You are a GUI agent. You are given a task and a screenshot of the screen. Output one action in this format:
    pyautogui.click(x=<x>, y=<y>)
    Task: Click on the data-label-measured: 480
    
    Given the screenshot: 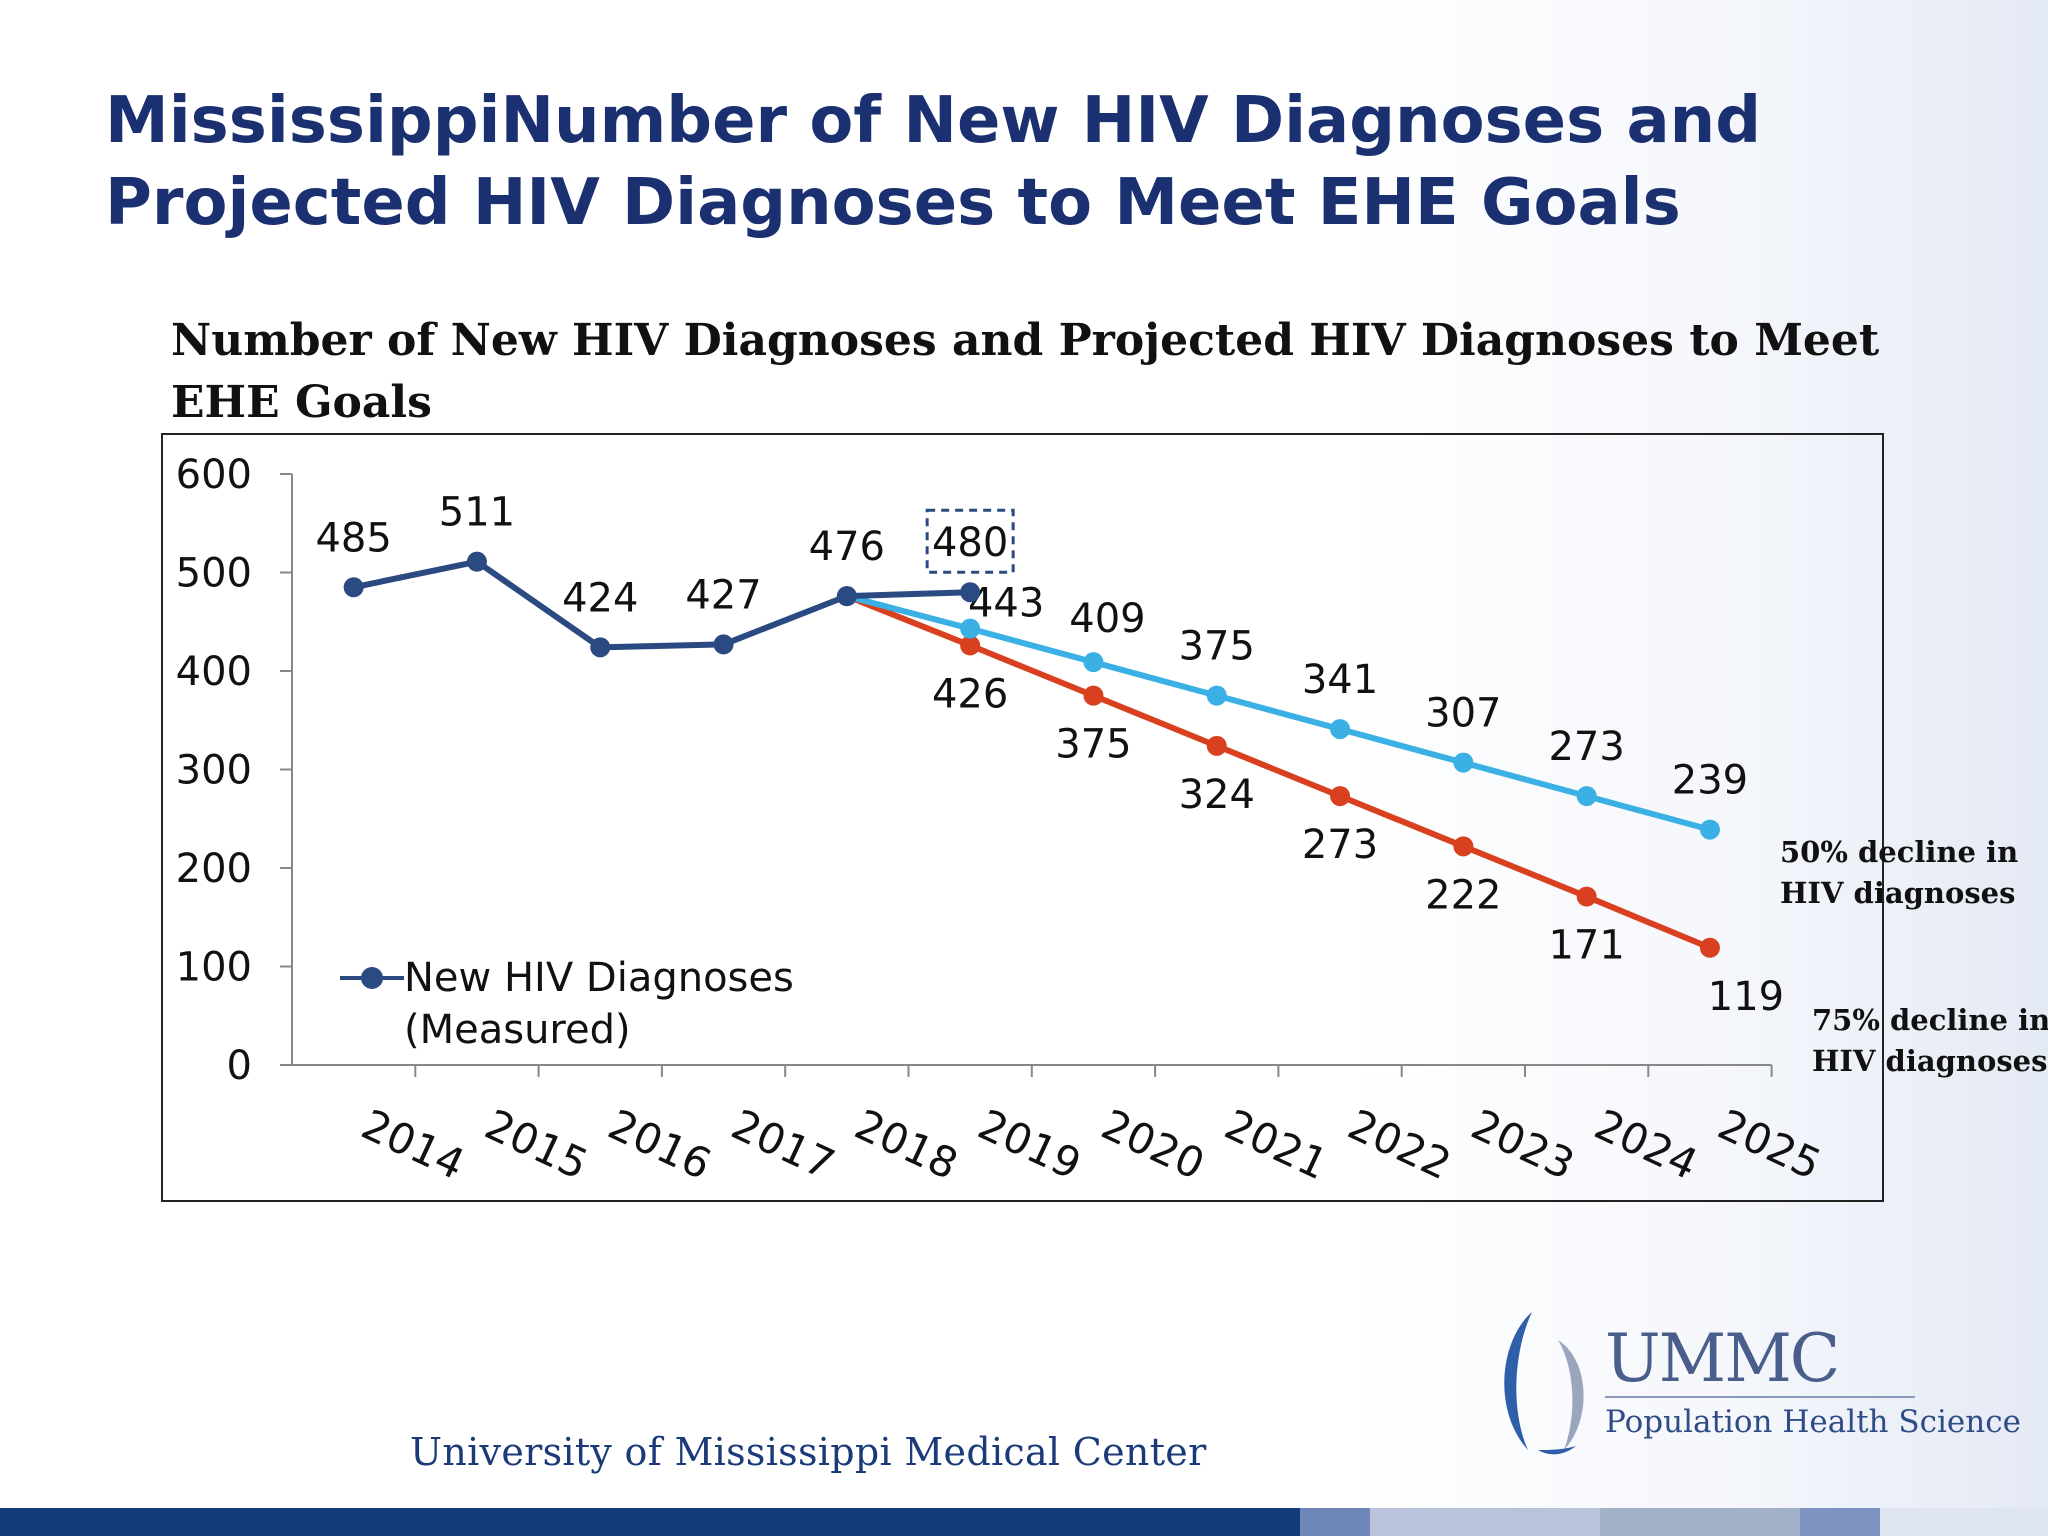 What is the action you would take?
    pyautogui.click(x=970, y=543)
    